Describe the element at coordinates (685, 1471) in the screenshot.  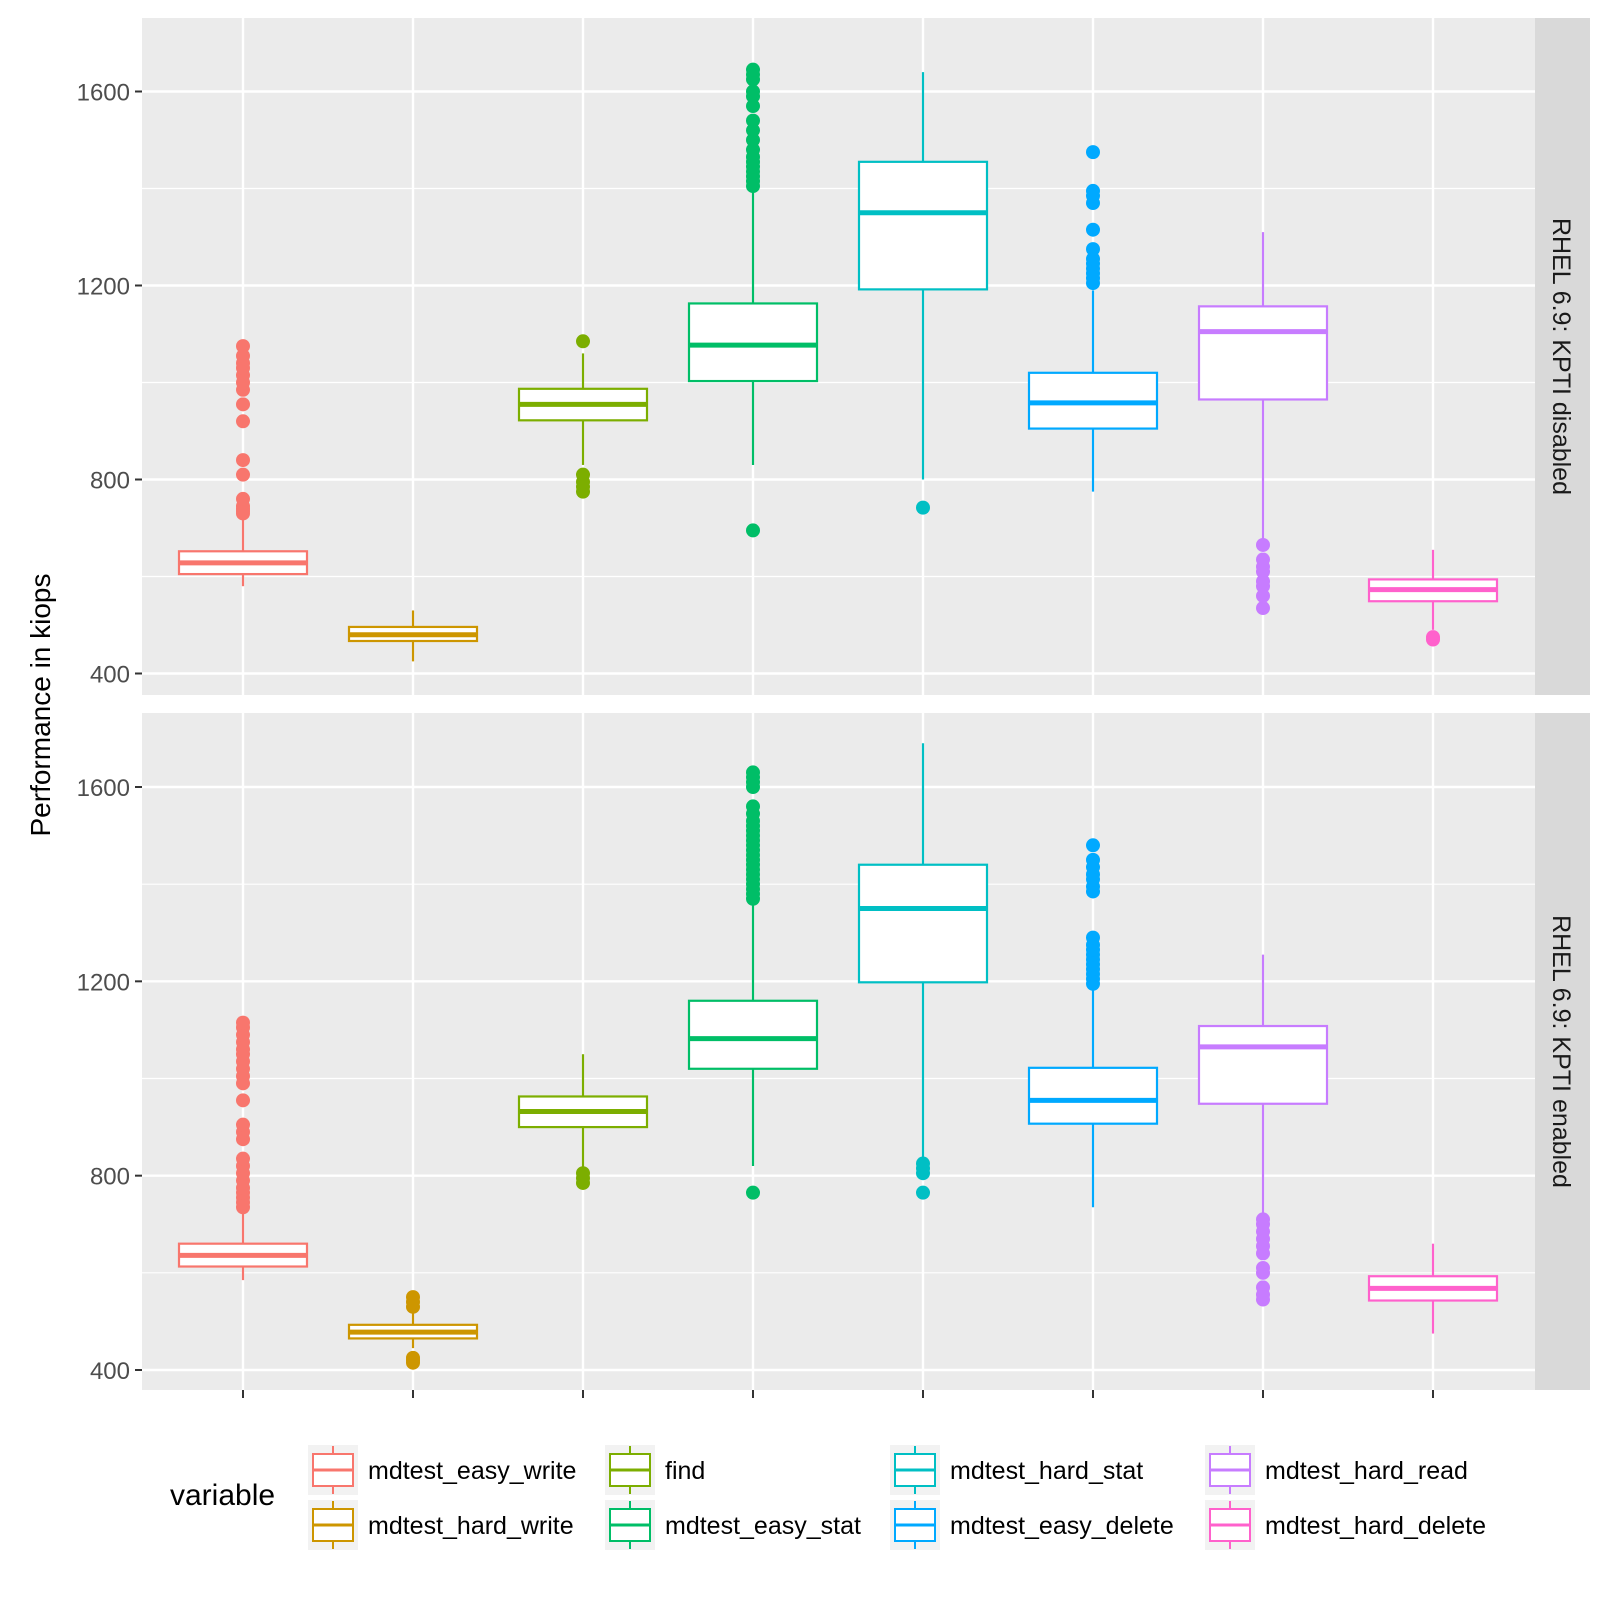
I see `legend-label: find` at that location.